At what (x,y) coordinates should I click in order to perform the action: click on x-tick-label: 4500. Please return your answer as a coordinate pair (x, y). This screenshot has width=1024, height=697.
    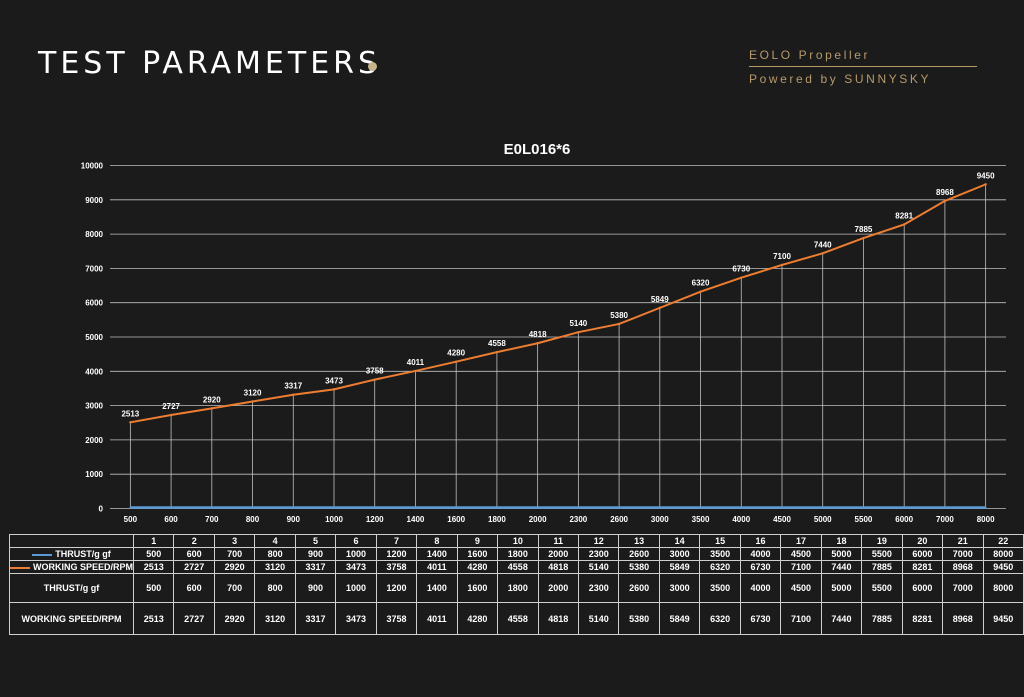
    Looking at the image, I should click on (782, 519).